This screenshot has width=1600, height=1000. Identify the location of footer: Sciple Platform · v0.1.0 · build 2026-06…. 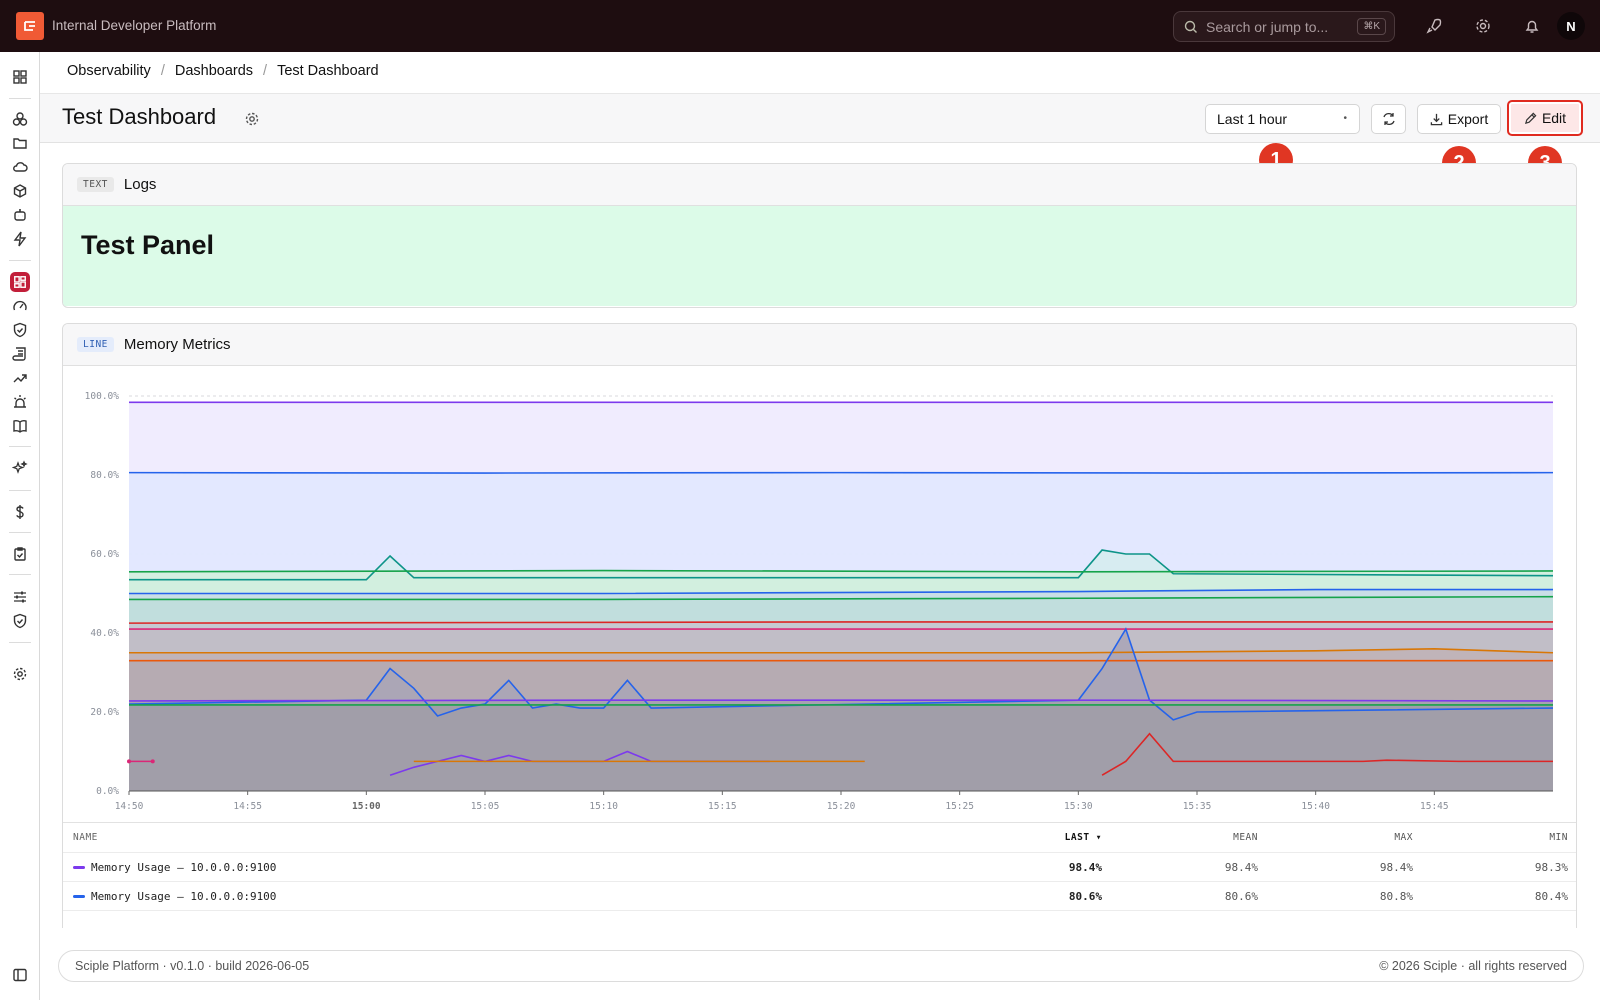
(821, 966).